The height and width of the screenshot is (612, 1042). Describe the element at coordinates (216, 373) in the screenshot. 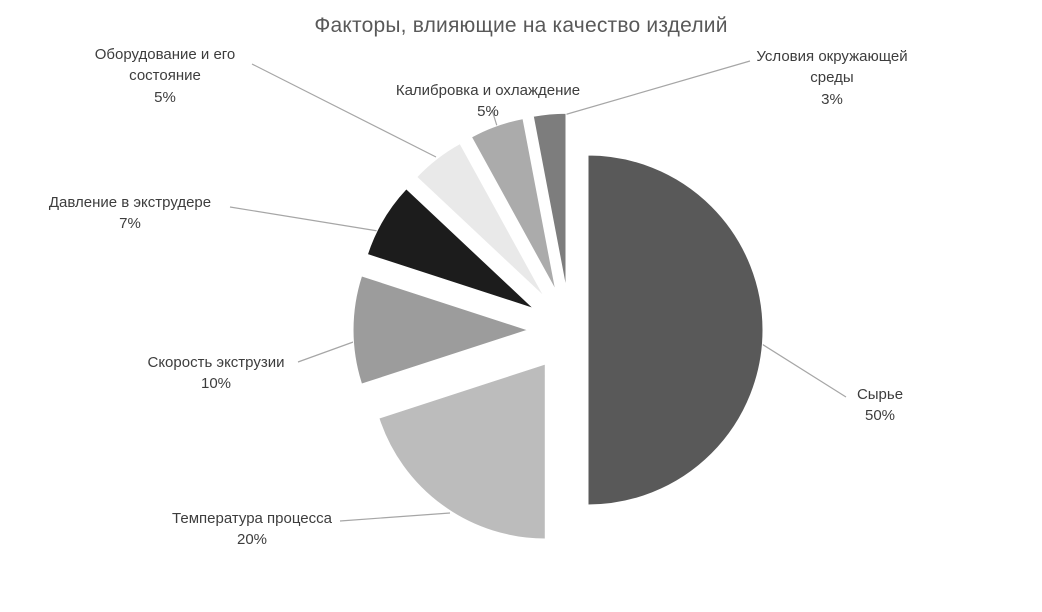

I see `slice-label-2: Скорость экструзии 10%` at that location.